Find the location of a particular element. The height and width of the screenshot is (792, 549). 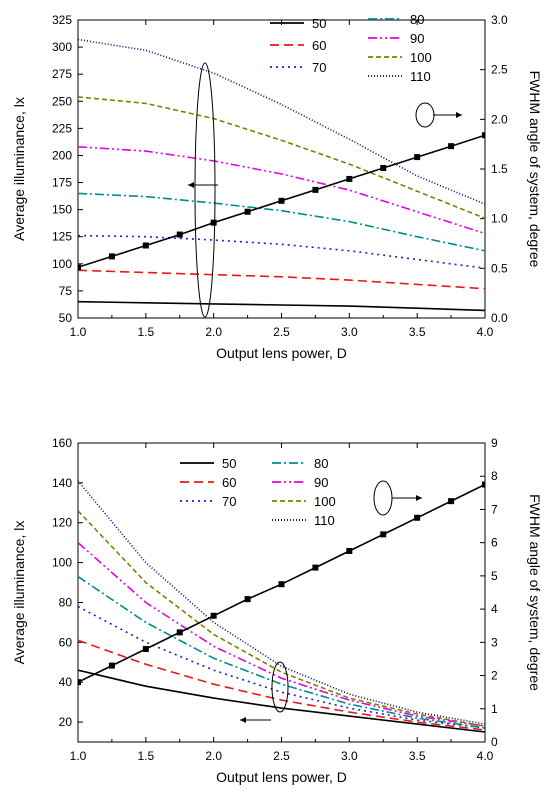

y-tick-label: 225 is located at coordinates (62, 128).